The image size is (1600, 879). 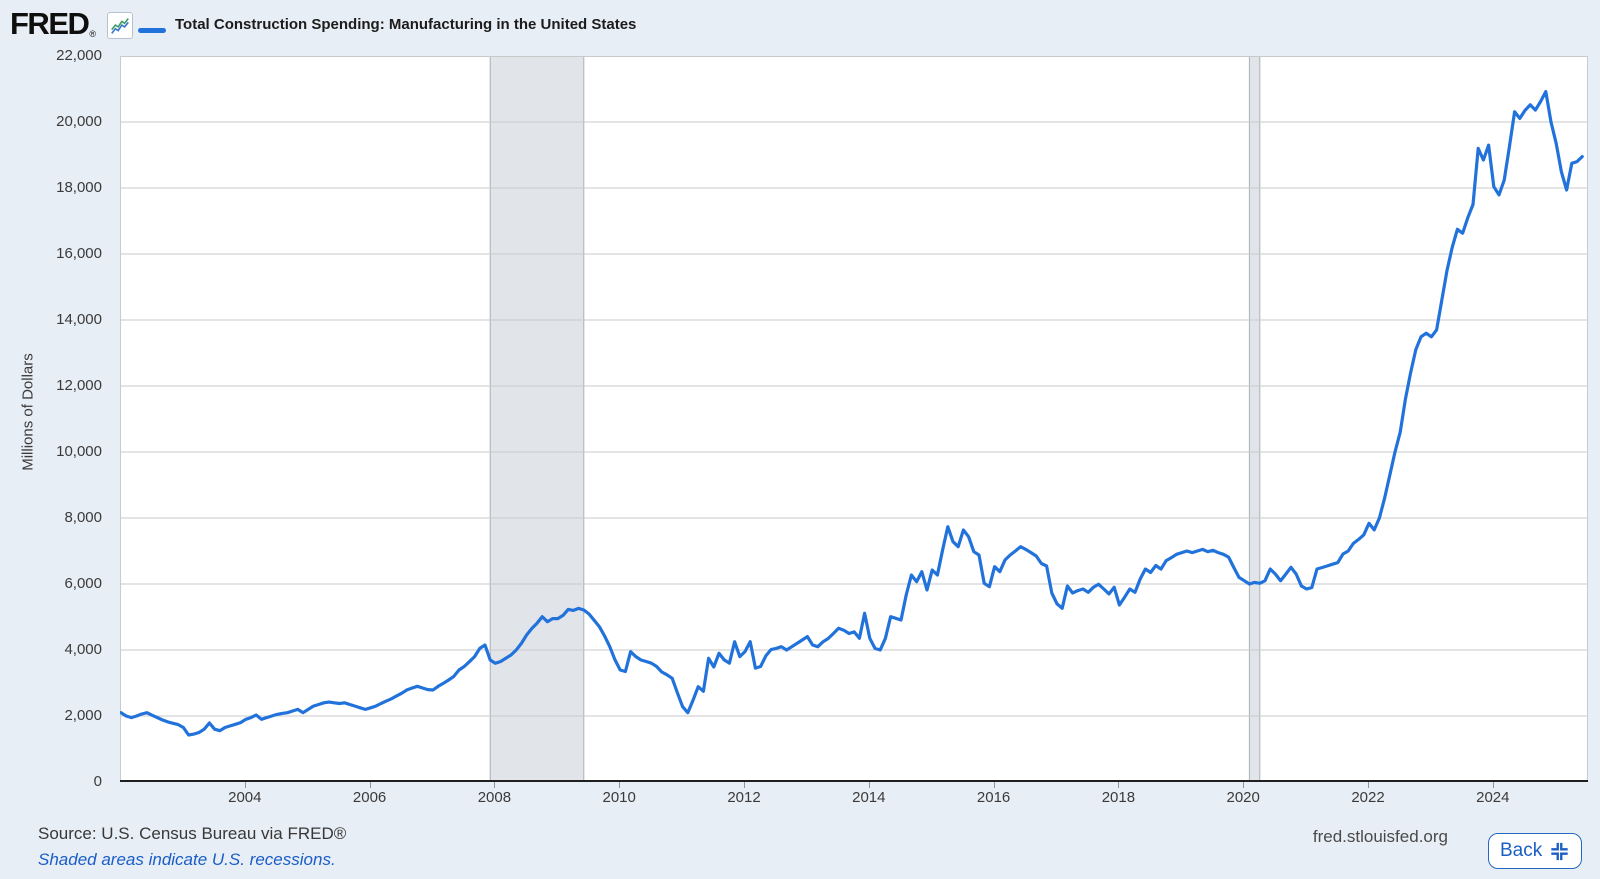 I want to click on y-axis-tick-label: 6,000, so click(x=83, y=583).